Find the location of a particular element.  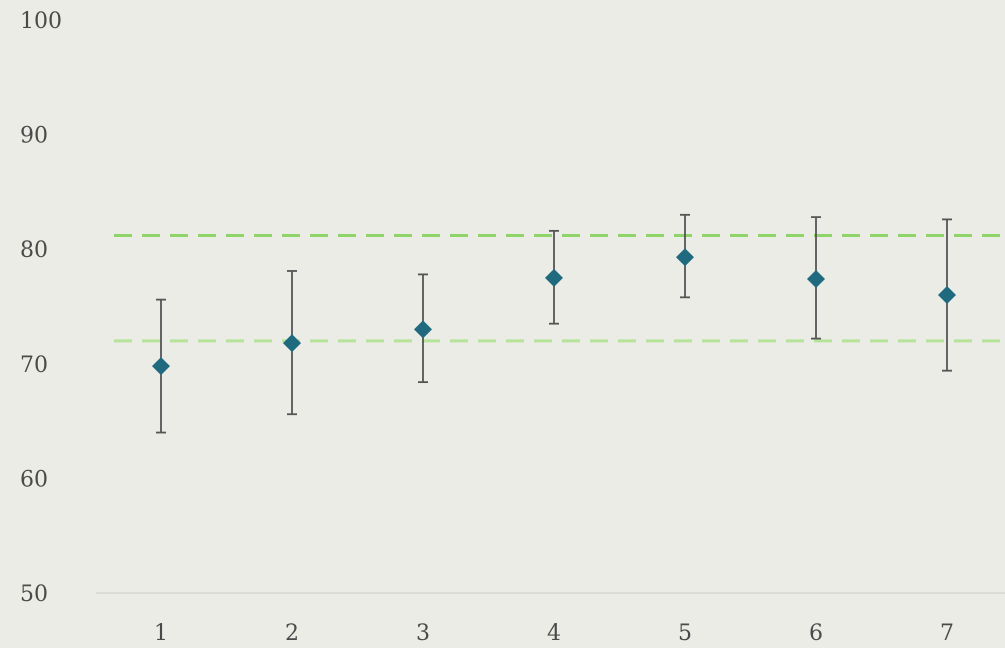

y-axis-ticks: 50 60 70 80 90 100 is located at coordinates (41, 308).